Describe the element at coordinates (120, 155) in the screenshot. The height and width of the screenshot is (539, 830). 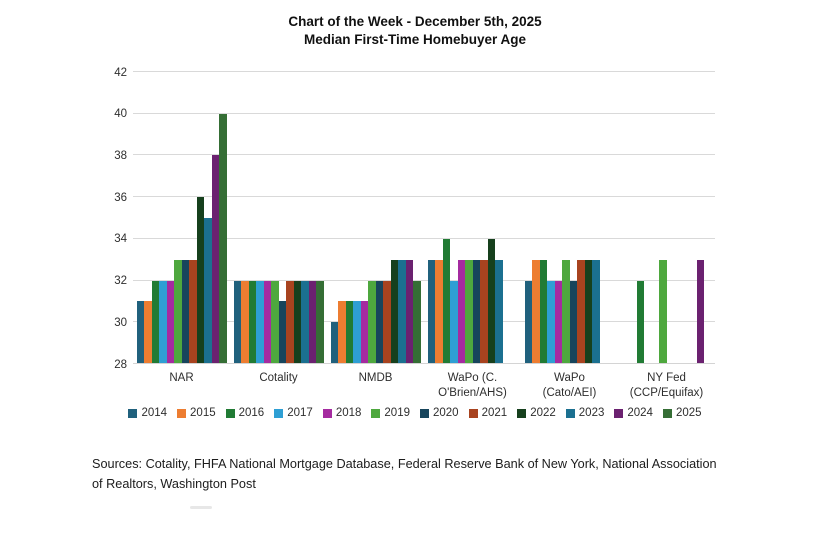
I see `y-tick-label: 38` at that location.